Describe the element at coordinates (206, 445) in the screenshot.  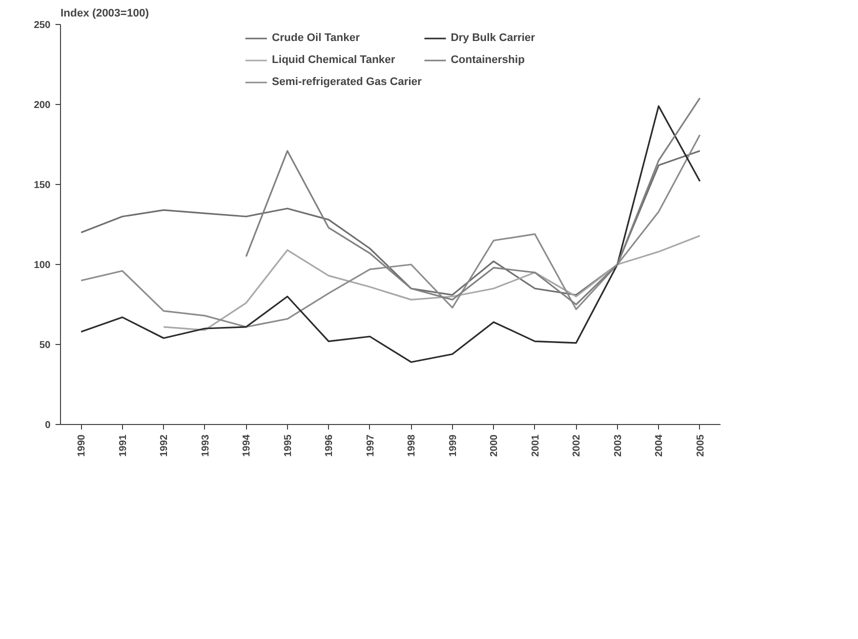
I see `x-tick-label: 1993` at that location.